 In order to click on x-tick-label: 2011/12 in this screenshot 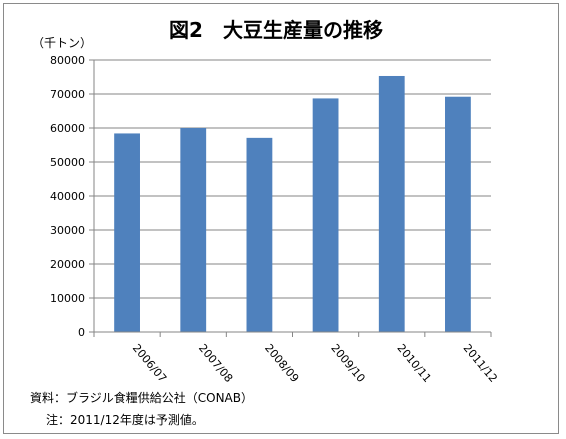, I will do `click(480, 363)`.